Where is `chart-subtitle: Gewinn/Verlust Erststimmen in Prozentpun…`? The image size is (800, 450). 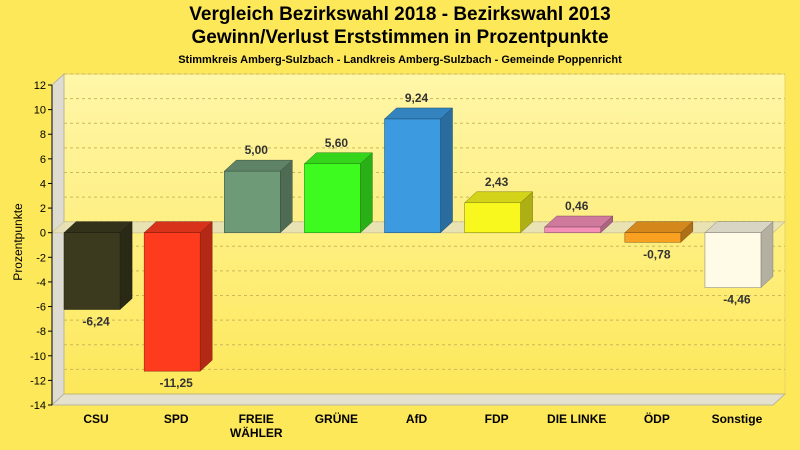 chart-subtitle: Gewinn/Verlust Erststimmen in Prozentpun… is located at coordinates (400, 37).